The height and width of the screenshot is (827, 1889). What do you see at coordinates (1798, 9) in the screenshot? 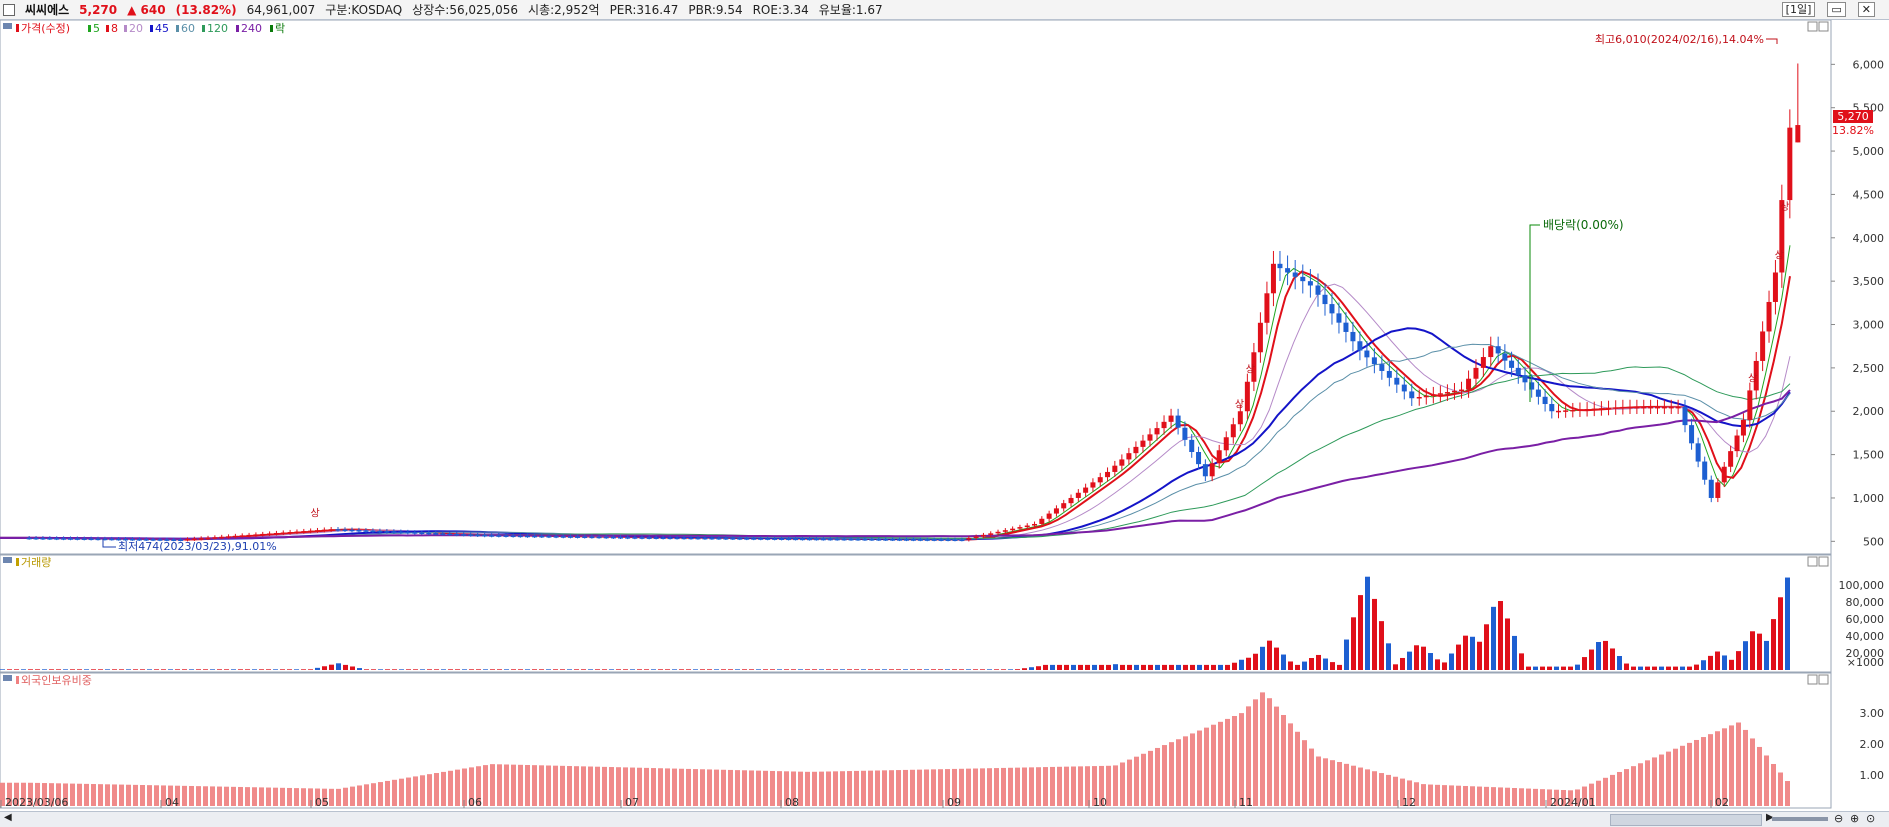
I see `period-button: [1일]` at bounding box center [1798, 9].